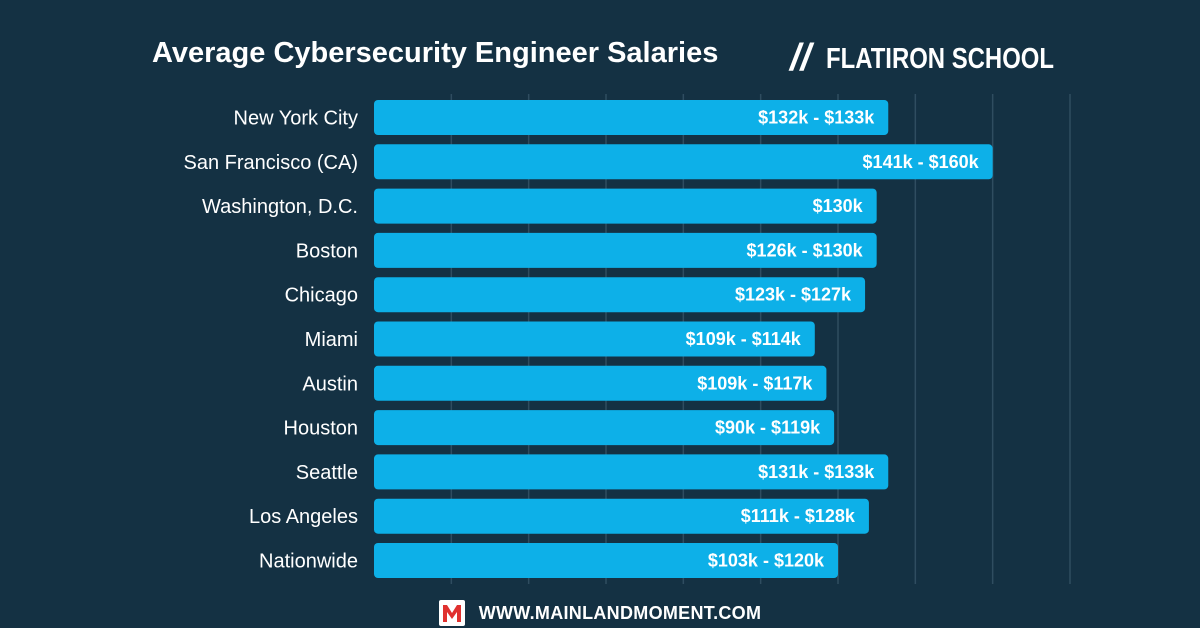 The height and width of the screenshot is (628, 1200). Describe the element at coordinates (816, 472) in the screenshot. I see `bar-data-label: $131k - $133k` at that location.